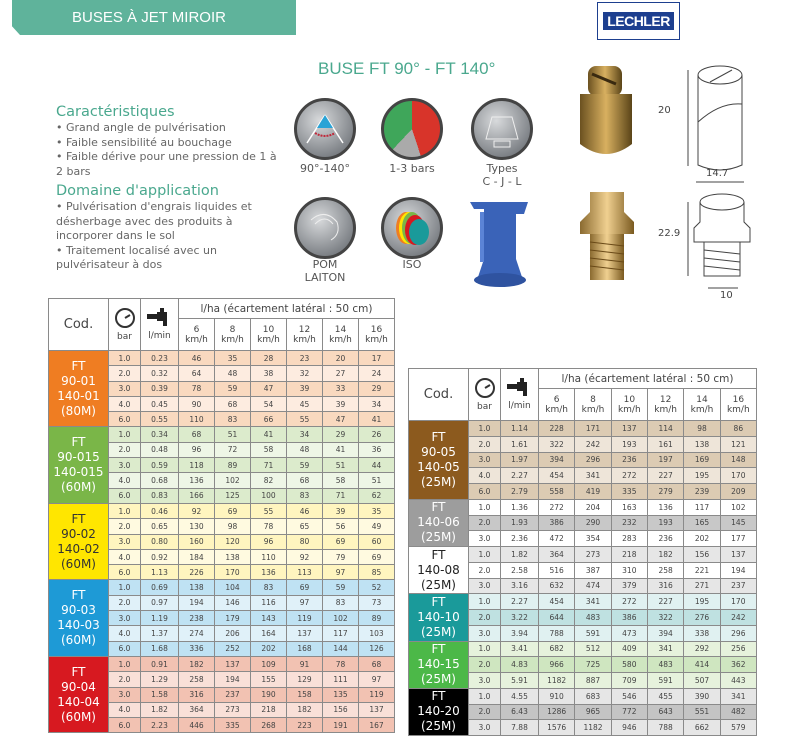 The width and height of the screenshot is (800, 750). What do you see at coordinates (196, 526) in the screenshot?
I see `rate-cell: 130` at bounding box center [196, 526].